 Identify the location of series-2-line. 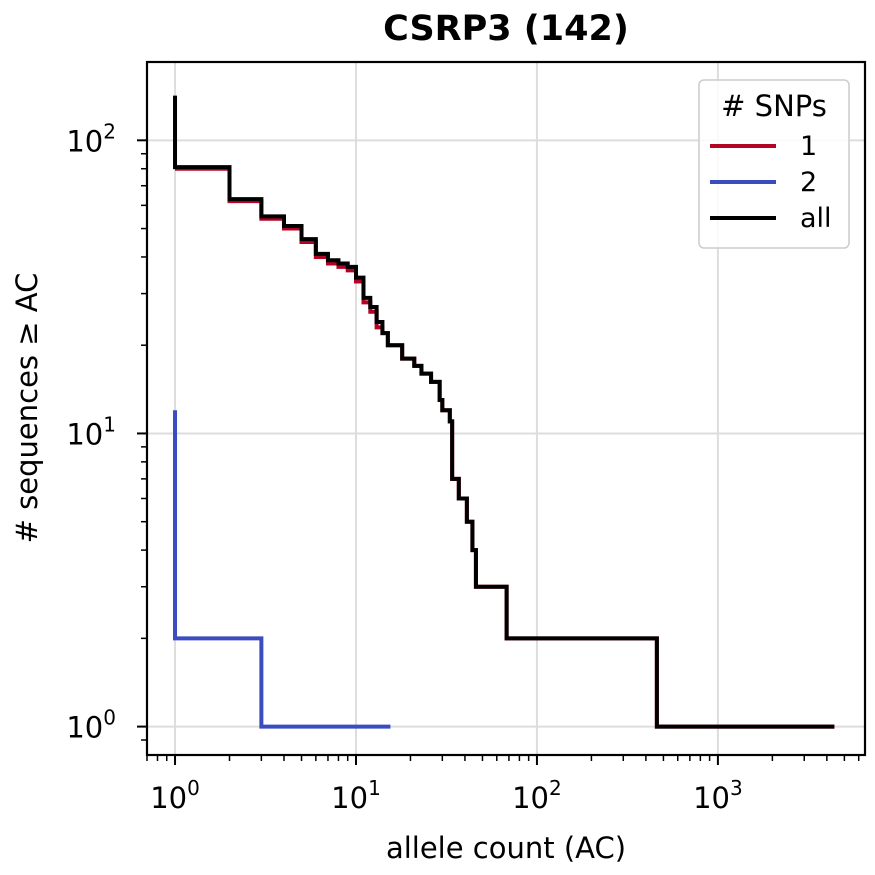
(282, 569).